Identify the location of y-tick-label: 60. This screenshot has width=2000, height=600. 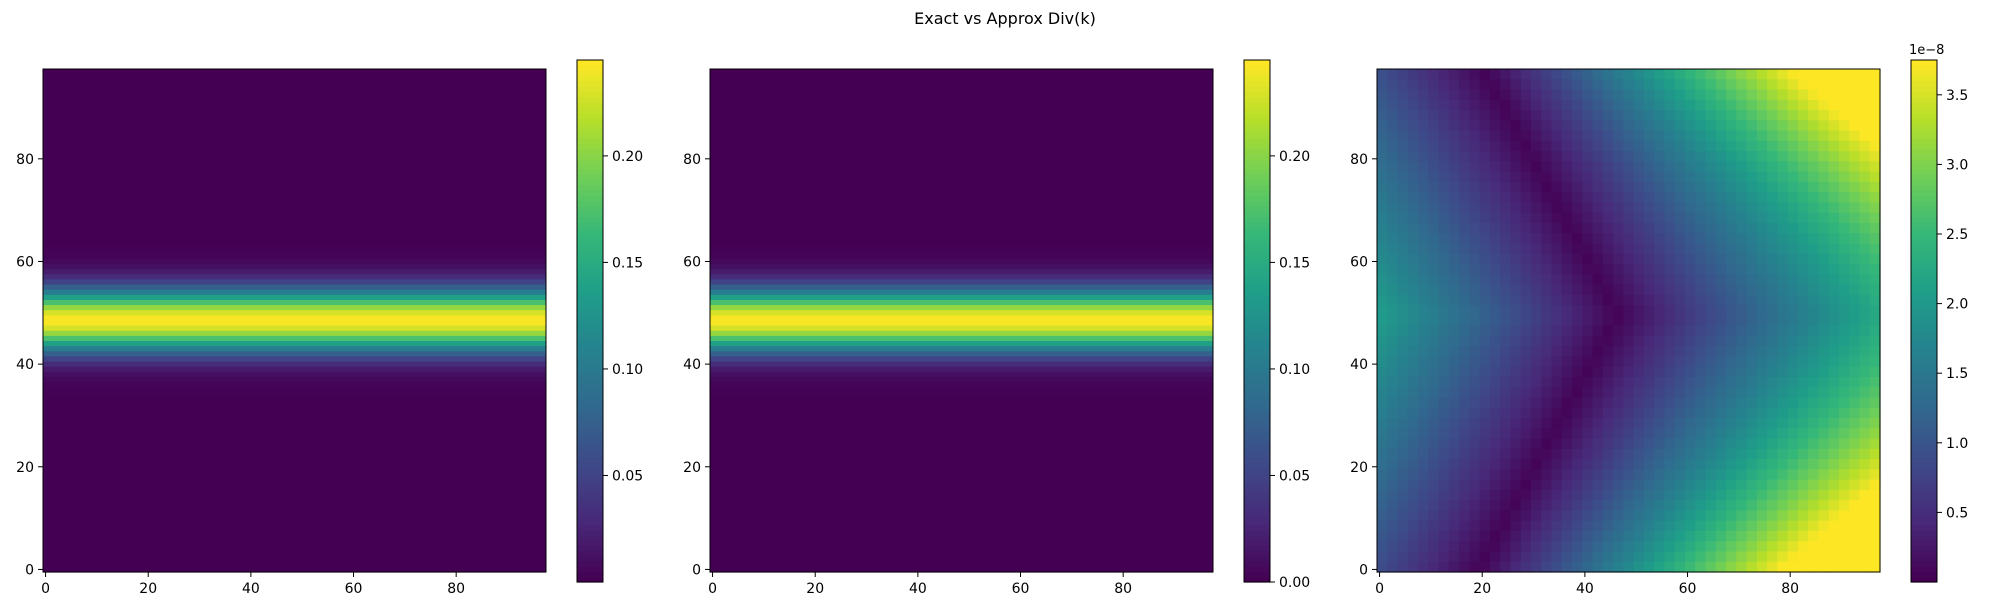
(25, 262).